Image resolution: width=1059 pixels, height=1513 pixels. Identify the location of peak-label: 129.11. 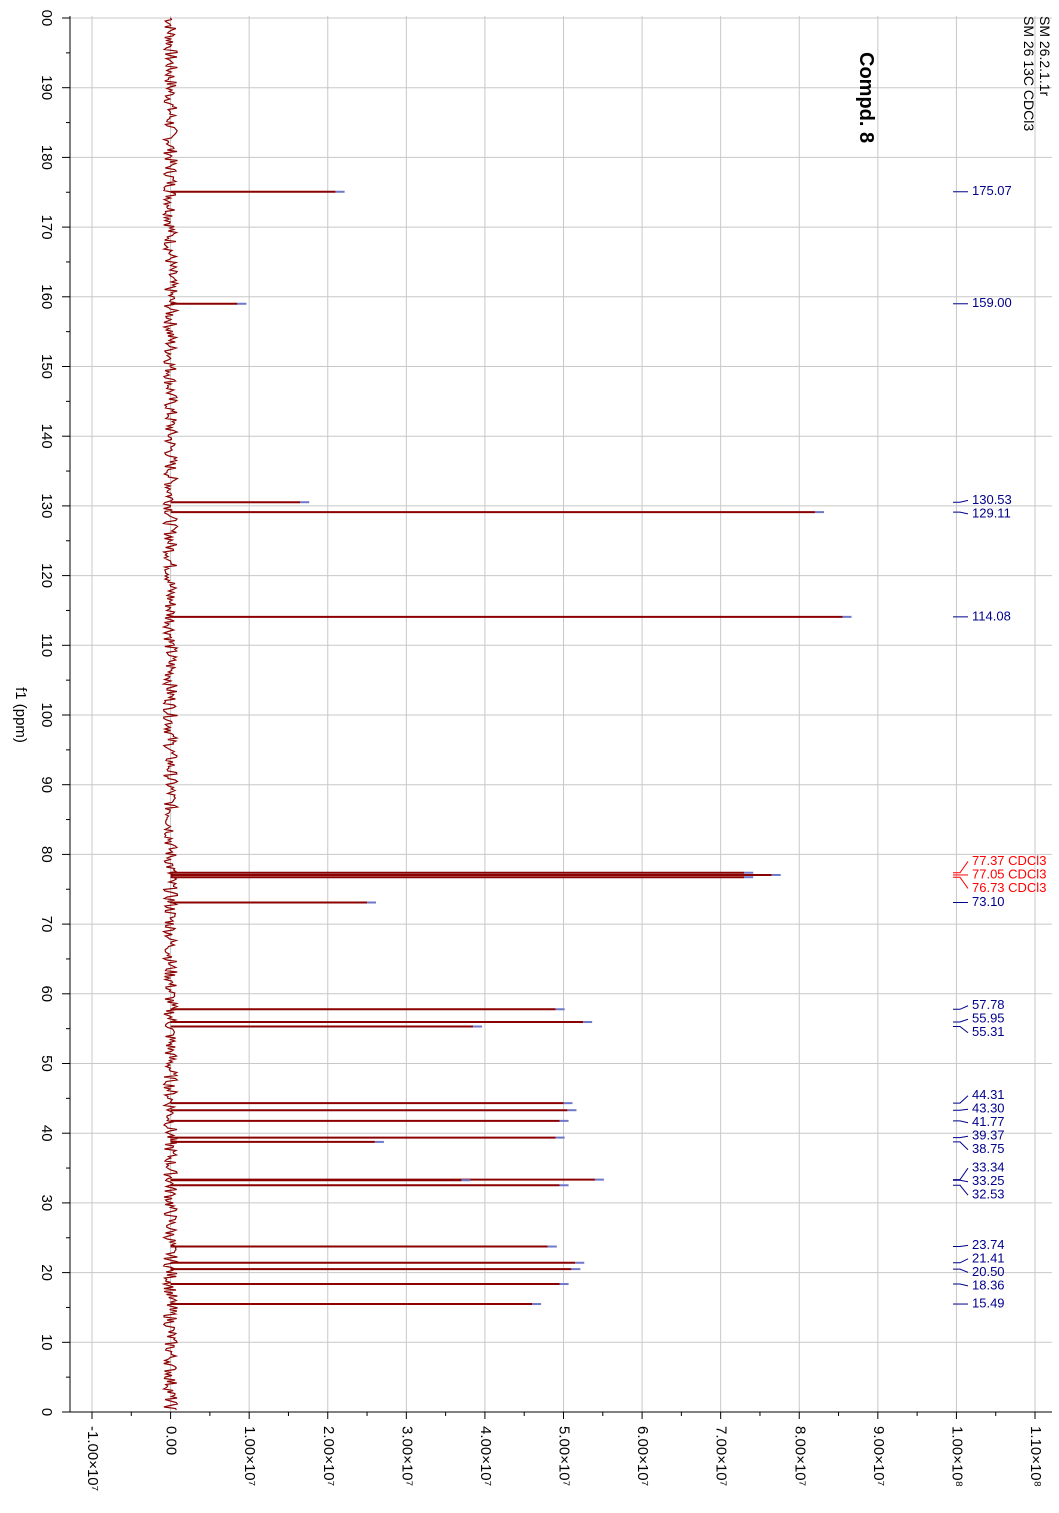
(991, 512).